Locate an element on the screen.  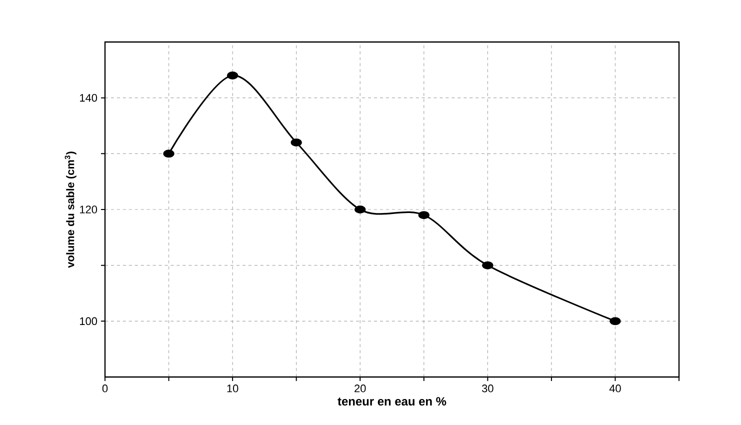
y-tick-label: 140 is located at coordinates (89, 98).